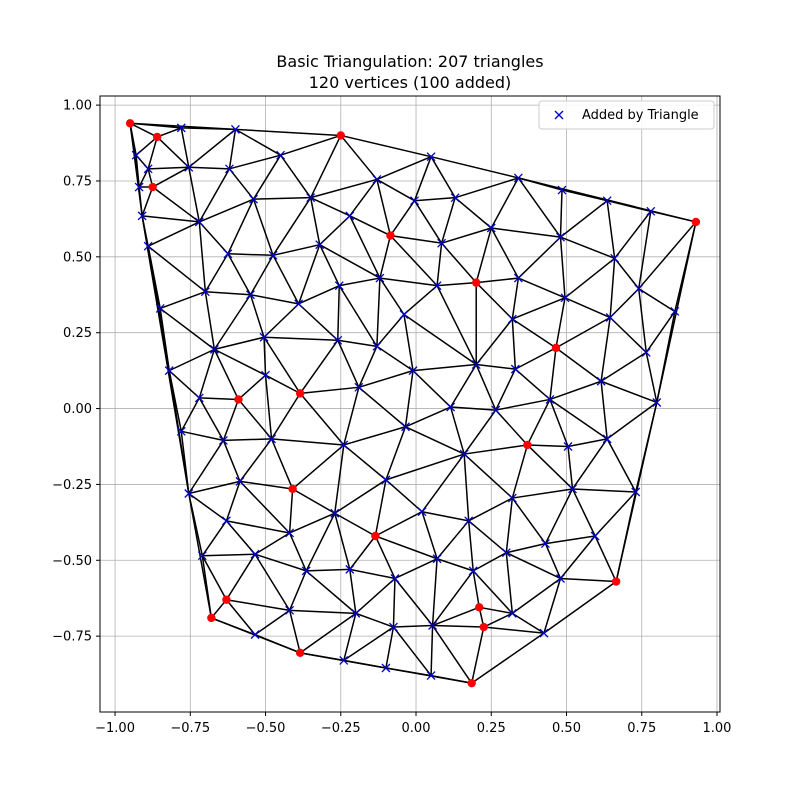 The height and width of the screenshot is (800, 800). Describe the element at coordinates (640, 115) in the screenshot. I see `legend-entry-added: Added by Triangle` at that location.